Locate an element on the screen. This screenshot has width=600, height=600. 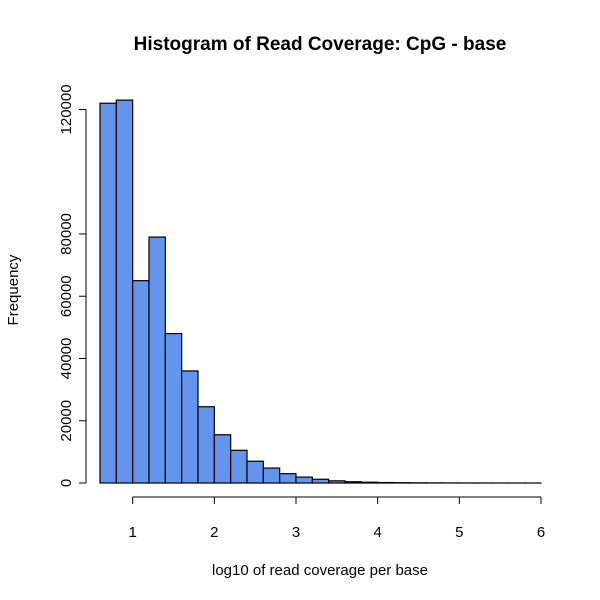
y-ticks: 0 20000 40000 60000 80000 120000 is located at coordinates (72, 285).